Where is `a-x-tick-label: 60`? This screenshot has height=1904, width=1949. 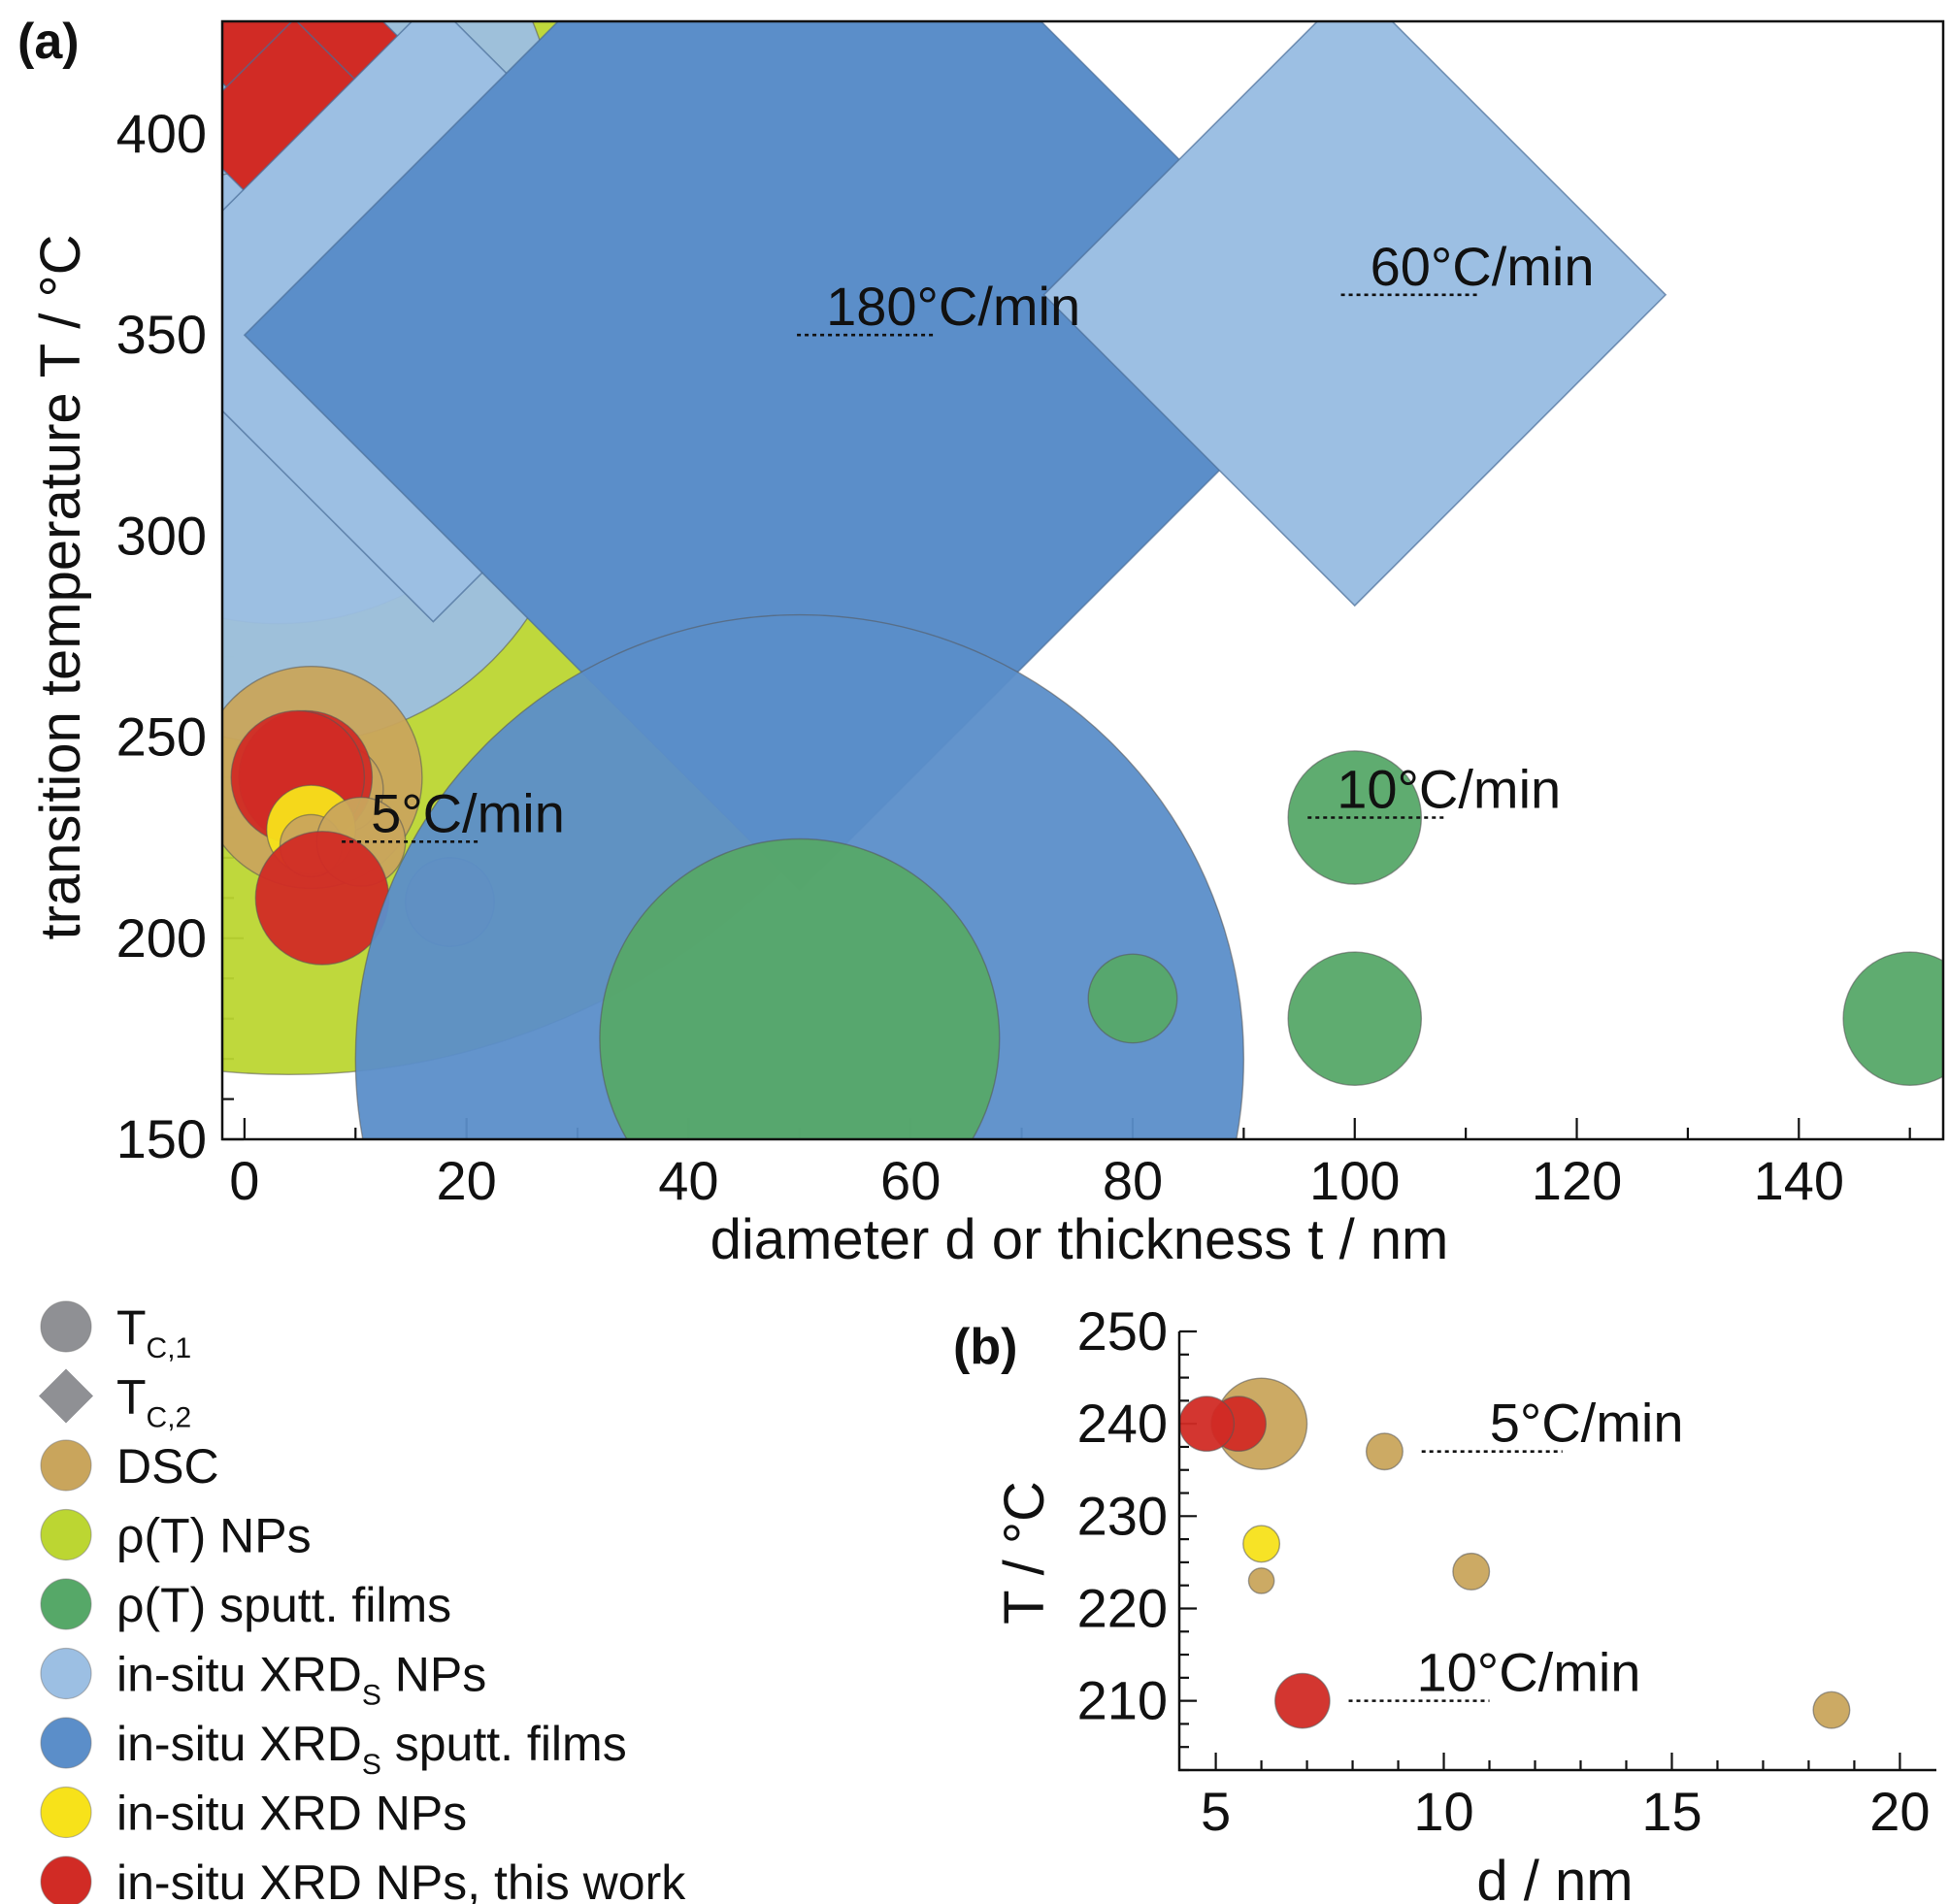 a-x-tick-label: 60 is located at coordinates (911, 1180).